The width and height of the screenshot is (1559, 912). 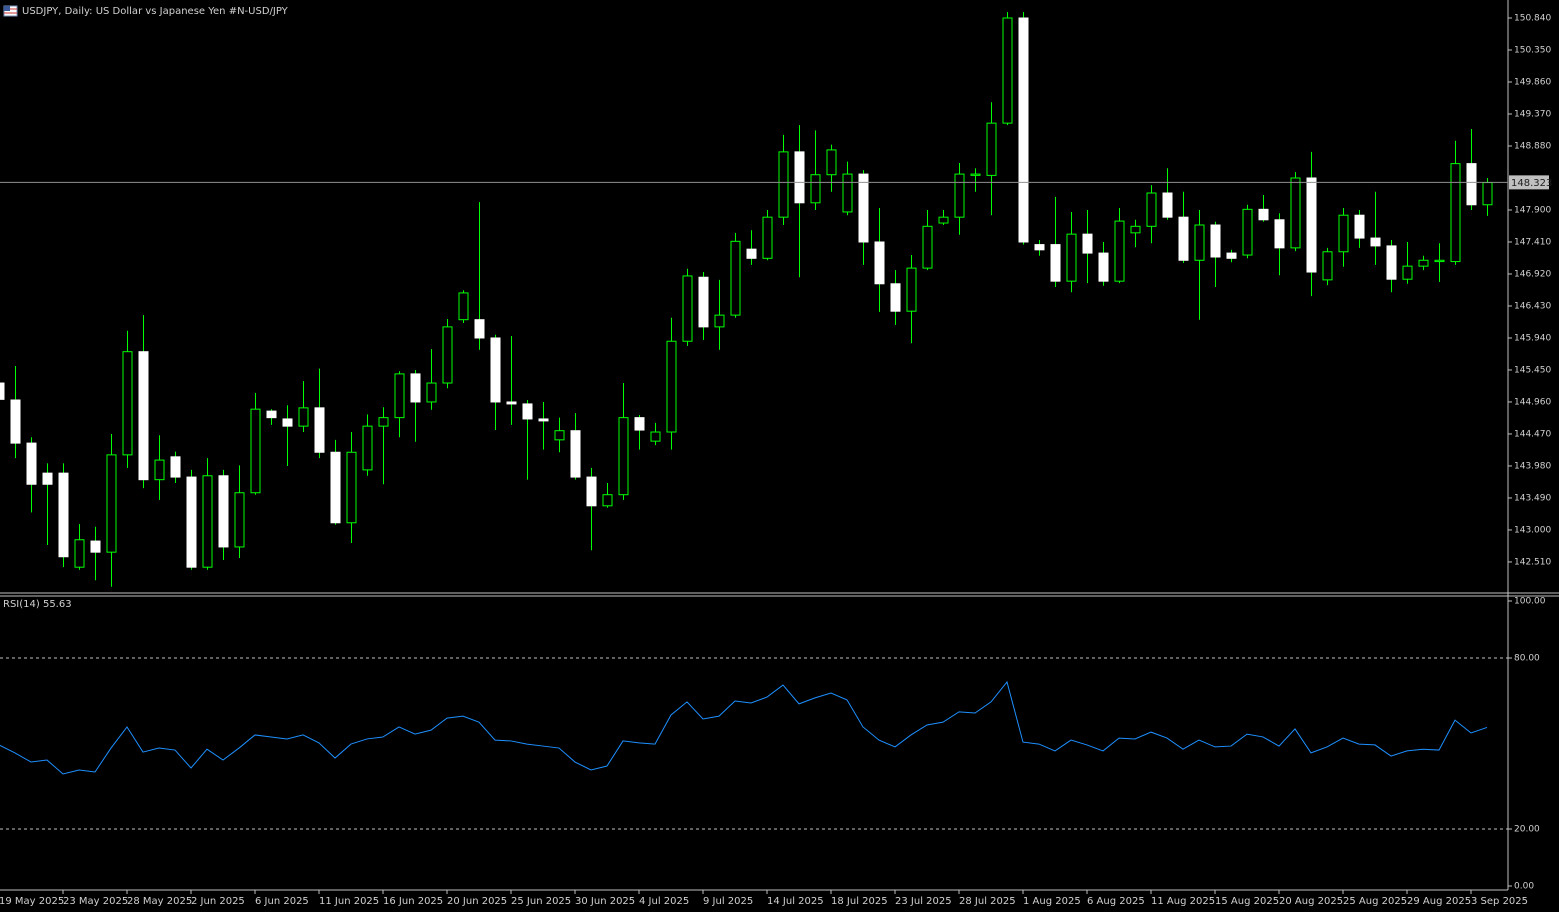 What do you see at coordinates (1183, 901) in the screenshot?
I see `x-tick-label: 11 Aug 2025` at bounding box center [1183, 901].